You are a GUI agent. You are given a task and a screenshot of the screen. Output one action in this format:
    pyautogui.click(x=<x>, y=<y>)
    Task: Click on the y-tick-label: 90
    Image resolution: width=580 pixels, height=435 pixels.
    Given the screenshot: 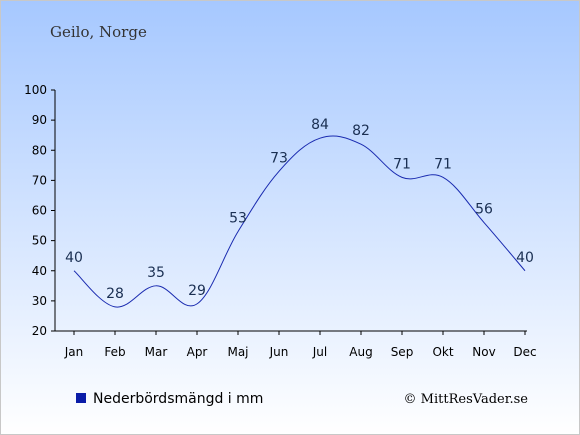 What is the action you would take?
    pyautogui.click(x=39, y=120)
    